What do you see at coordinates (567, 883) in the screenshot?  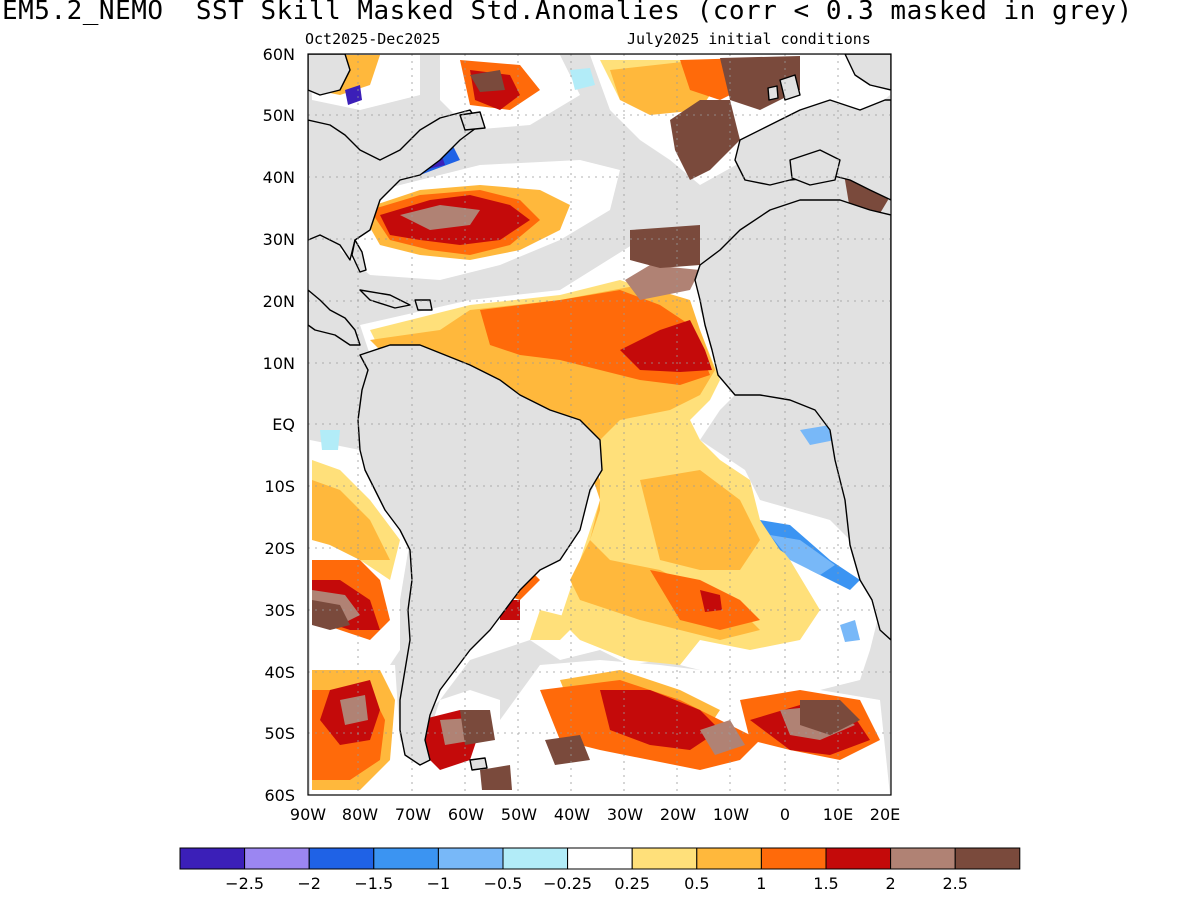 I see `colorbar-label: −0.25` at bounding box center [567, 883].